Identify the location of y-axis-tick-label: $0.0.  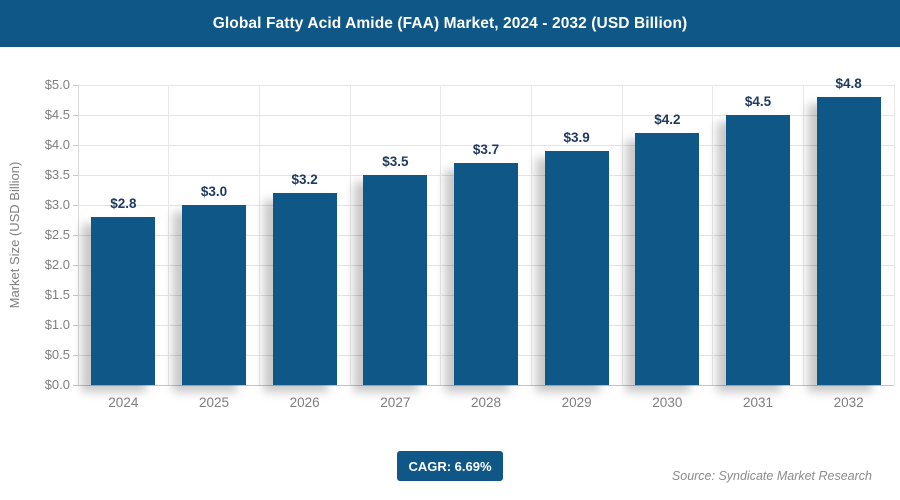
(57, 384).